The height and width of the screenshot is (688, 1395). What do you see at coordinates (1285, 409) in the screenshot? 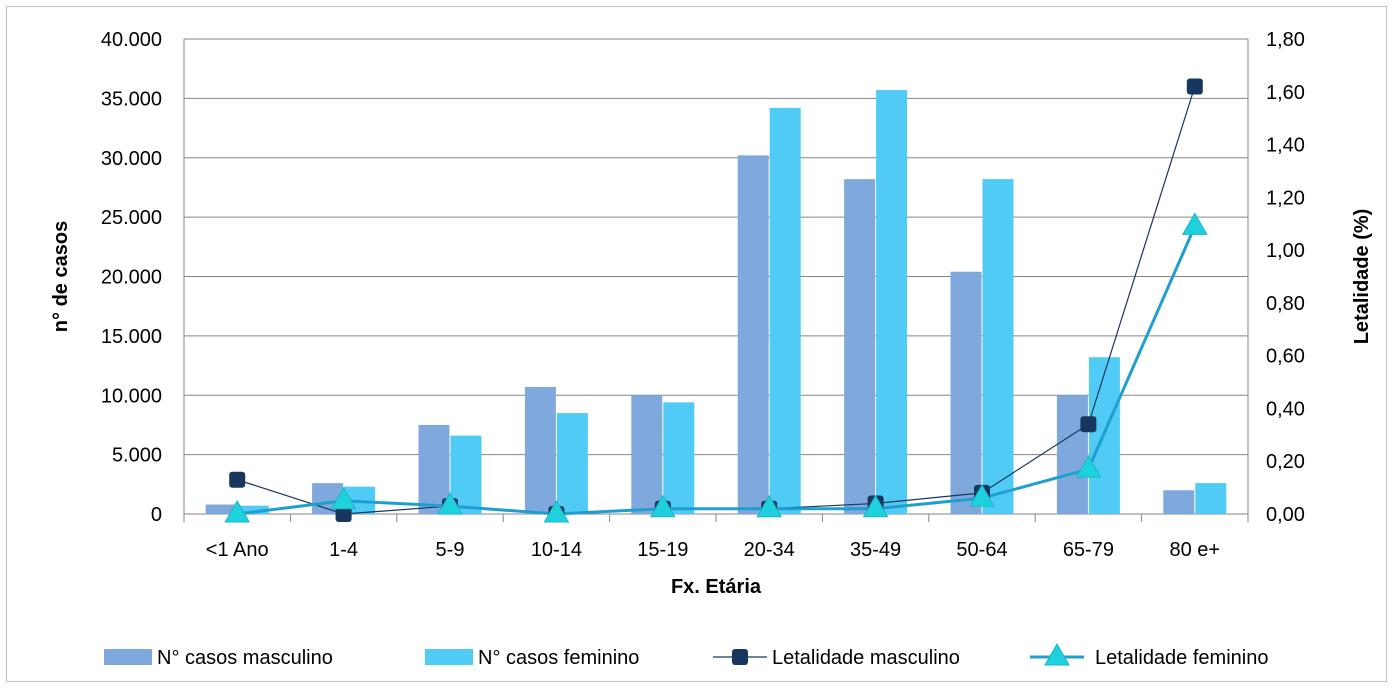
I see `y2-tick-label: 0,40` at bounding box center [1285, 409].